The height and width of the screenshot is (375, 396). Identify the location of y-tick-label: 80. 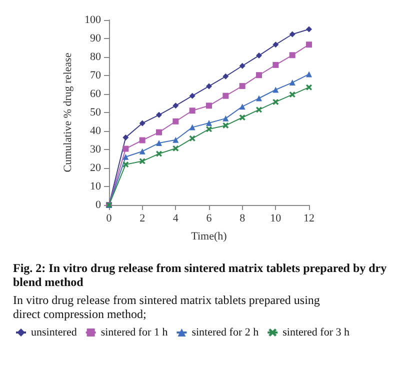
(96, 57).